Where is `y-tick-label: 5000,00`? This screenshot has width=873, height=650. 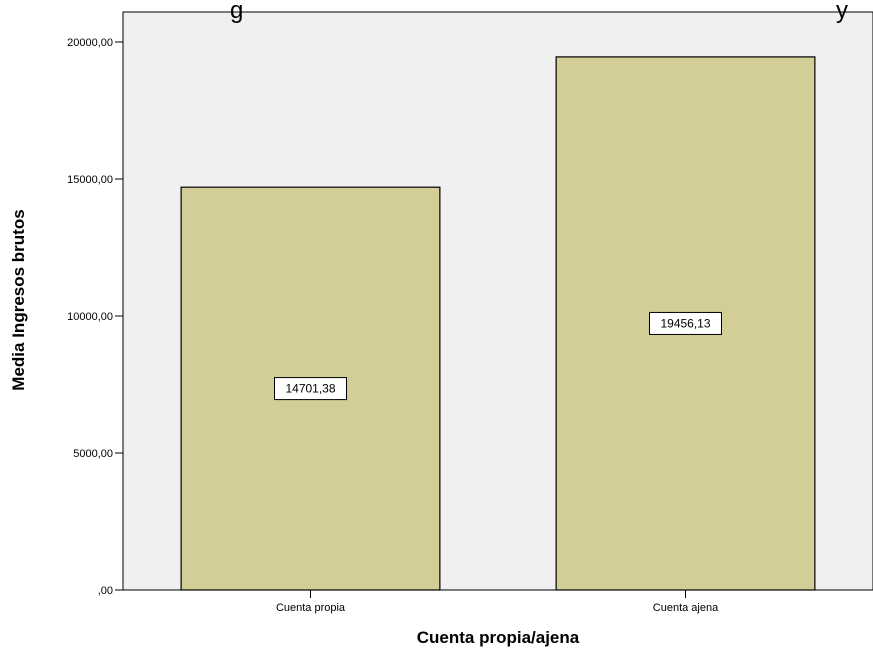 y-tick-label: 5000,00 is located at coordinates (93, 454).